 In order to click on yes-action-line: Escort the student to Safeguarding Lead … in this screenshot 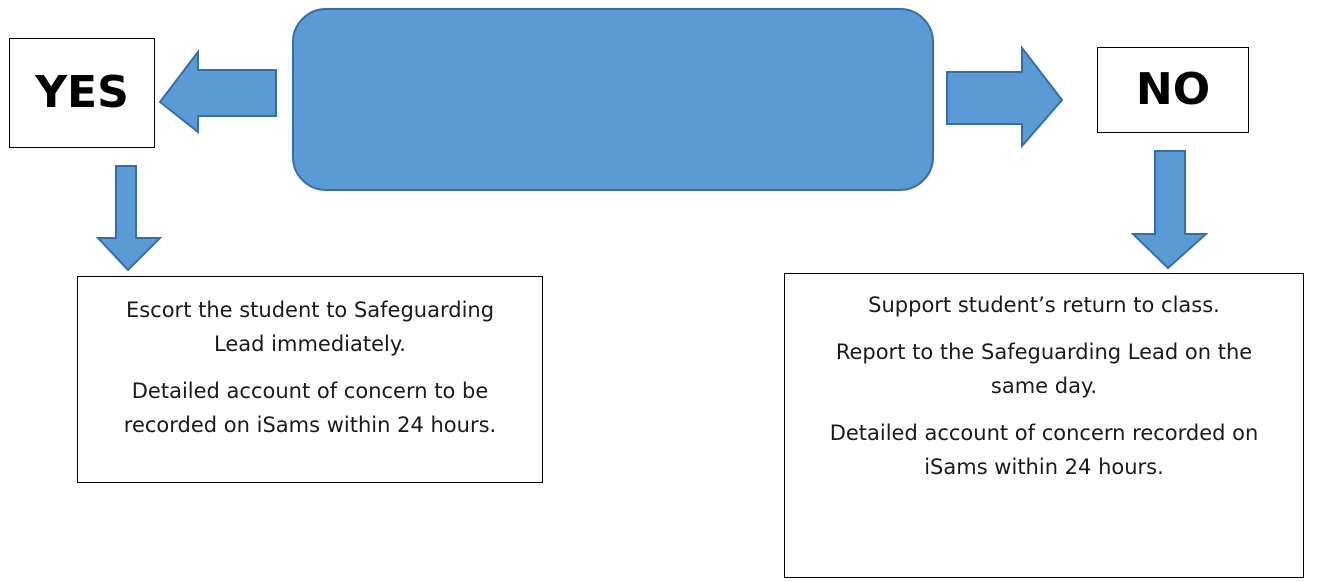, I will do `click(310, 327)`.